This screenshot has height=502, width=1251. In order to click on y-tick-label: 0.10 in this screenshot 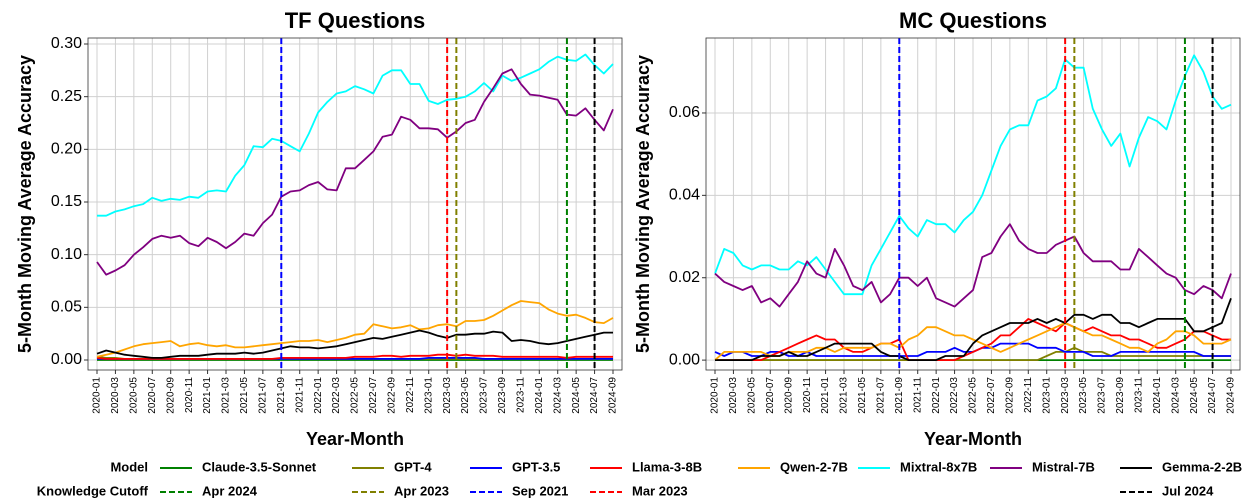, I will do `click(66, 254)`.